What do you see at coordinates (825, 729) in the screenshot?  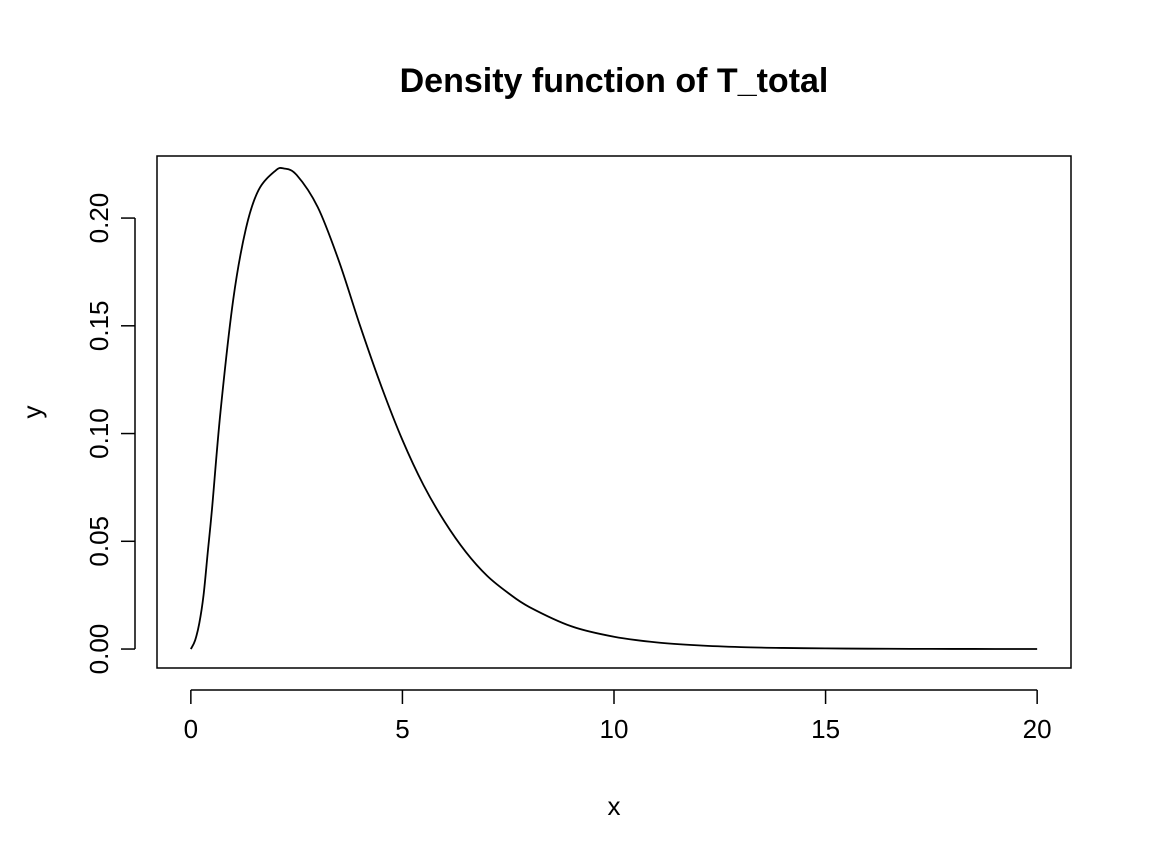 I see `x-tick-label: 15` at bounding box center [825, 729].